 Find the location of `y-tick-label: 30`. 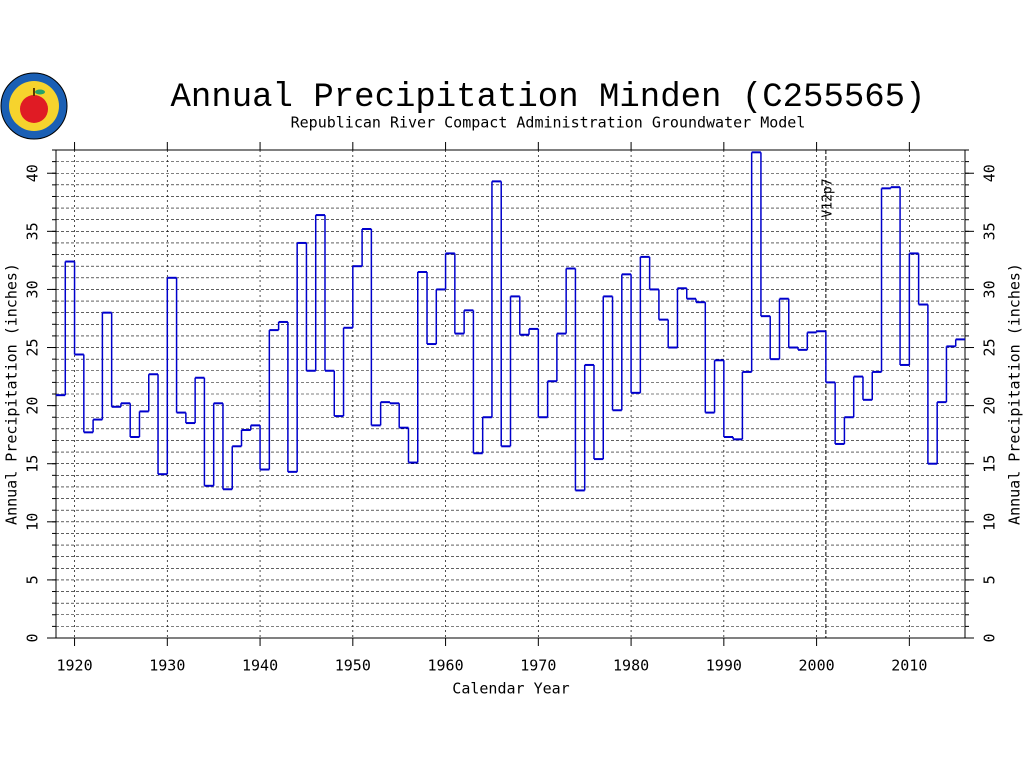

y-tick-label: 30 is located at coordinates (33, 289).